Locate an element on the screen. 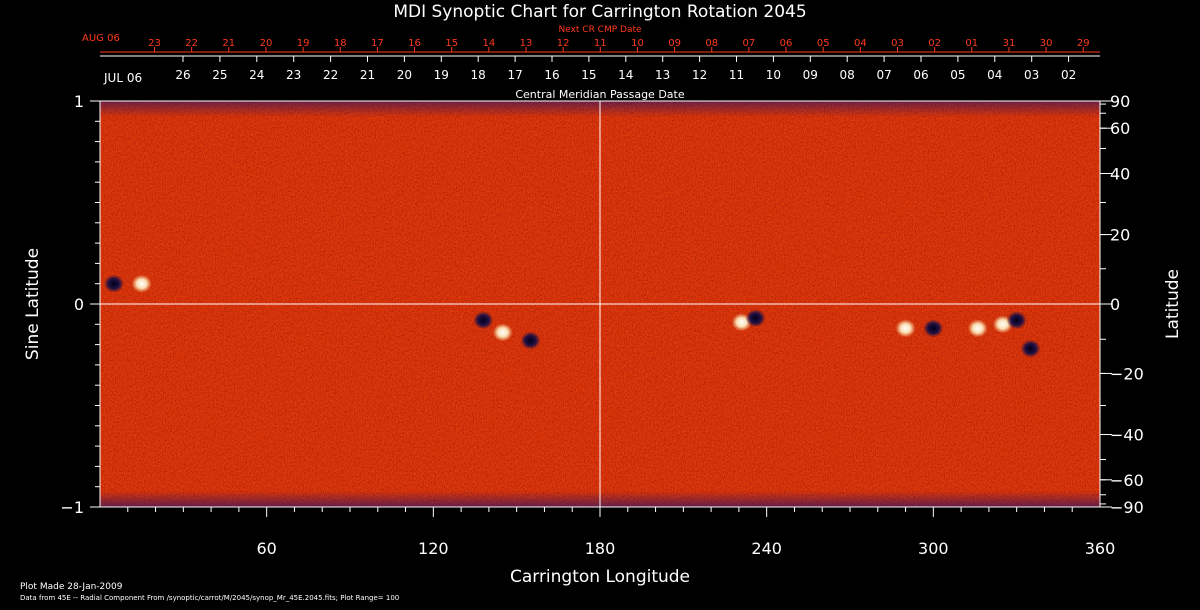 The image size is (1200, 610). next-cr-day-label: 30 is located at coordinates (1046, 43).